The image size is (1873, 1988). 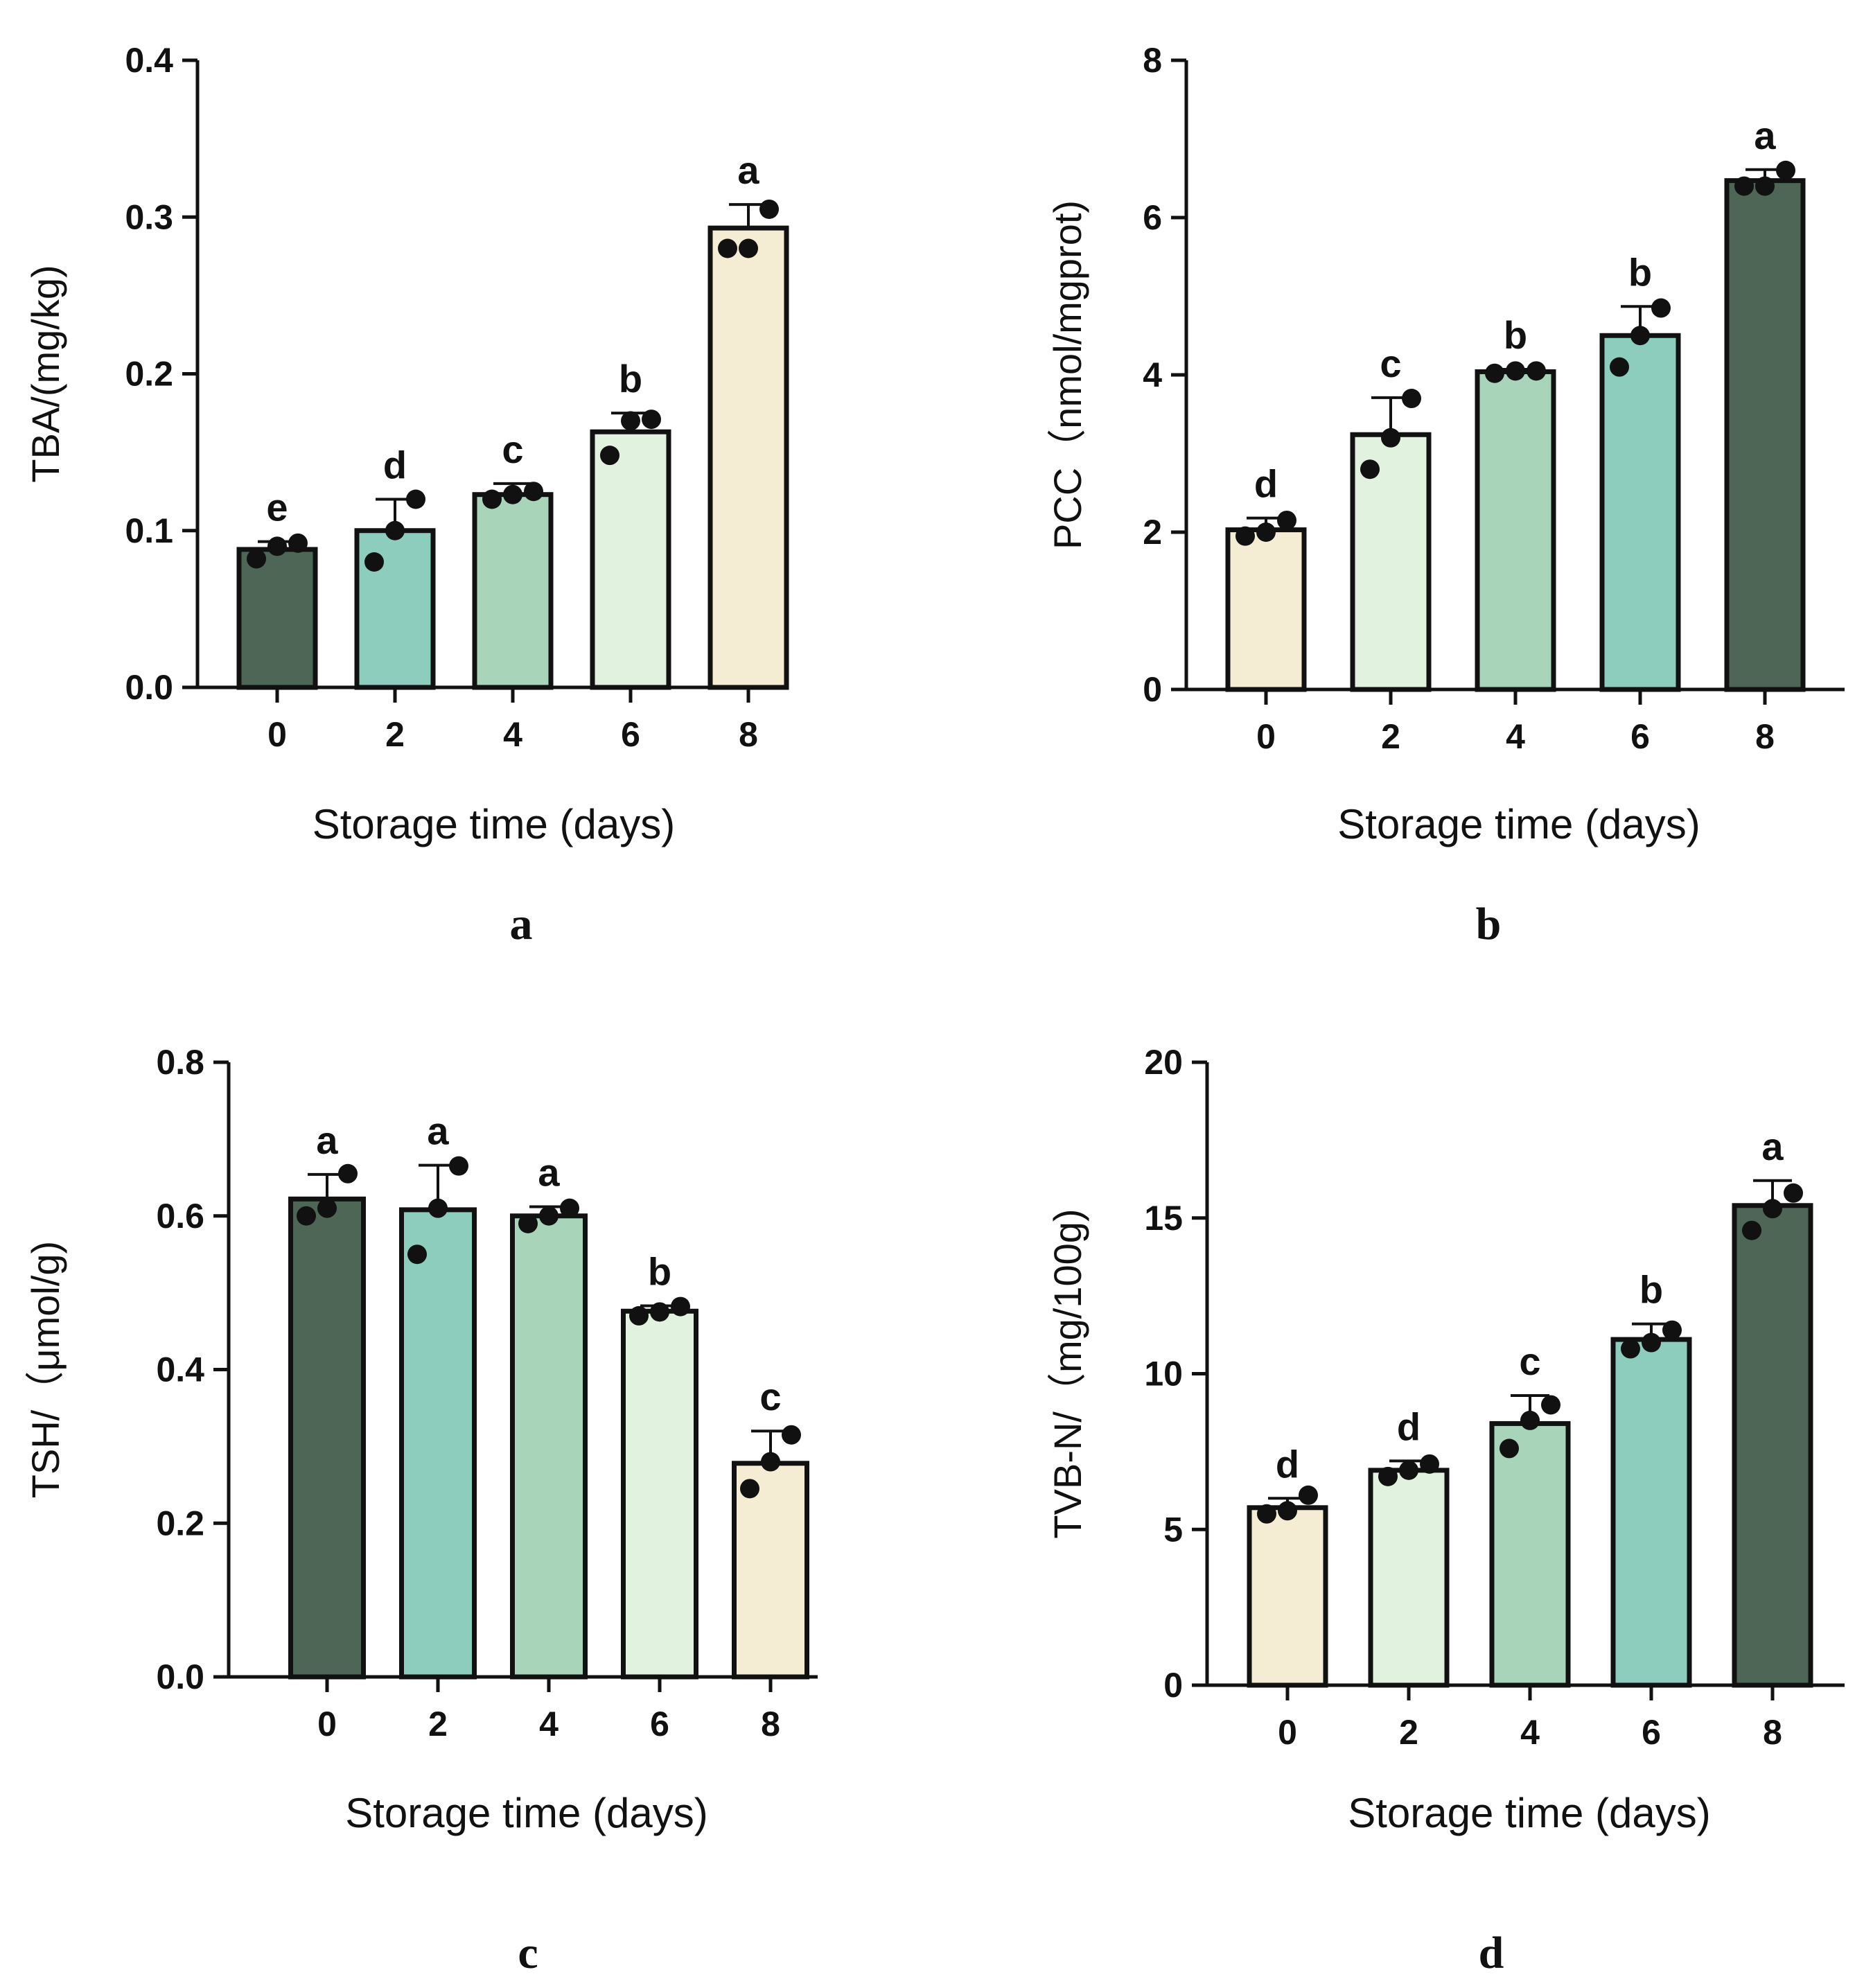 What do you see at coordinates (1491, 1953) in the screenshot?
I see `panel-letter: d` at bounding box center [1491, 1953].